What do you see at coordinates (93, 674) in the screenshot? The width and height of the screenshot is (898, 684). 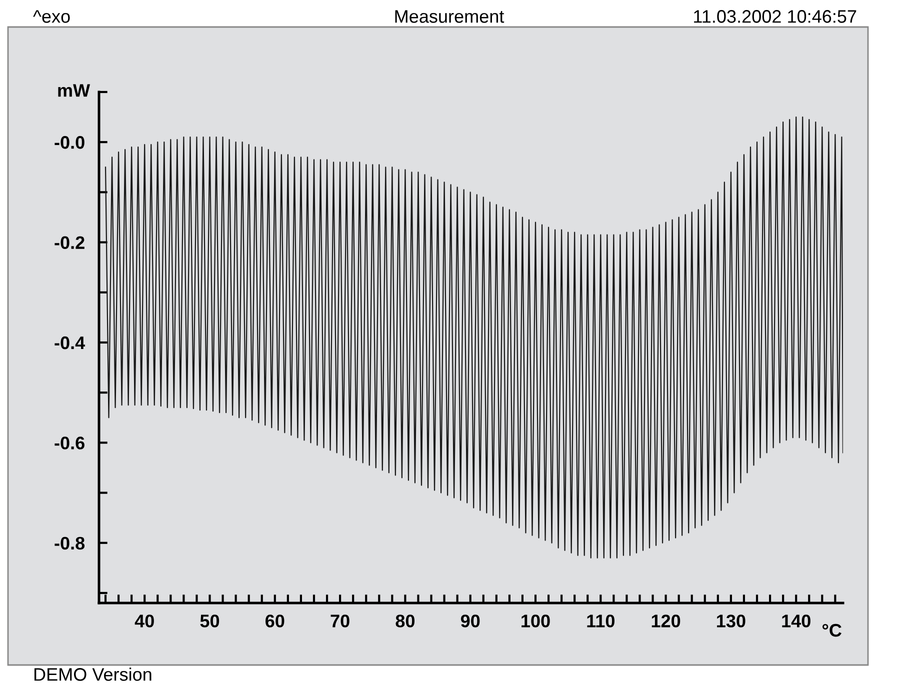 I see `text: DEMO Version` at bounding box center [93, 674].